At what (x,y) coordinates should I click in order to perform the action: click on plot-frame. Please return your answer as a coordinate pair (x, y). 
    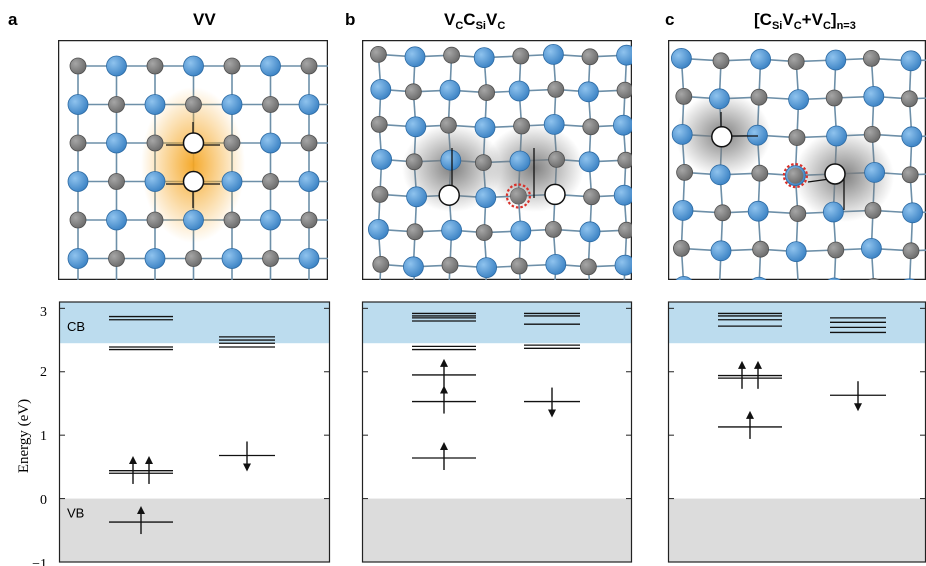
    Looking at the image, I should click on (194, 432).